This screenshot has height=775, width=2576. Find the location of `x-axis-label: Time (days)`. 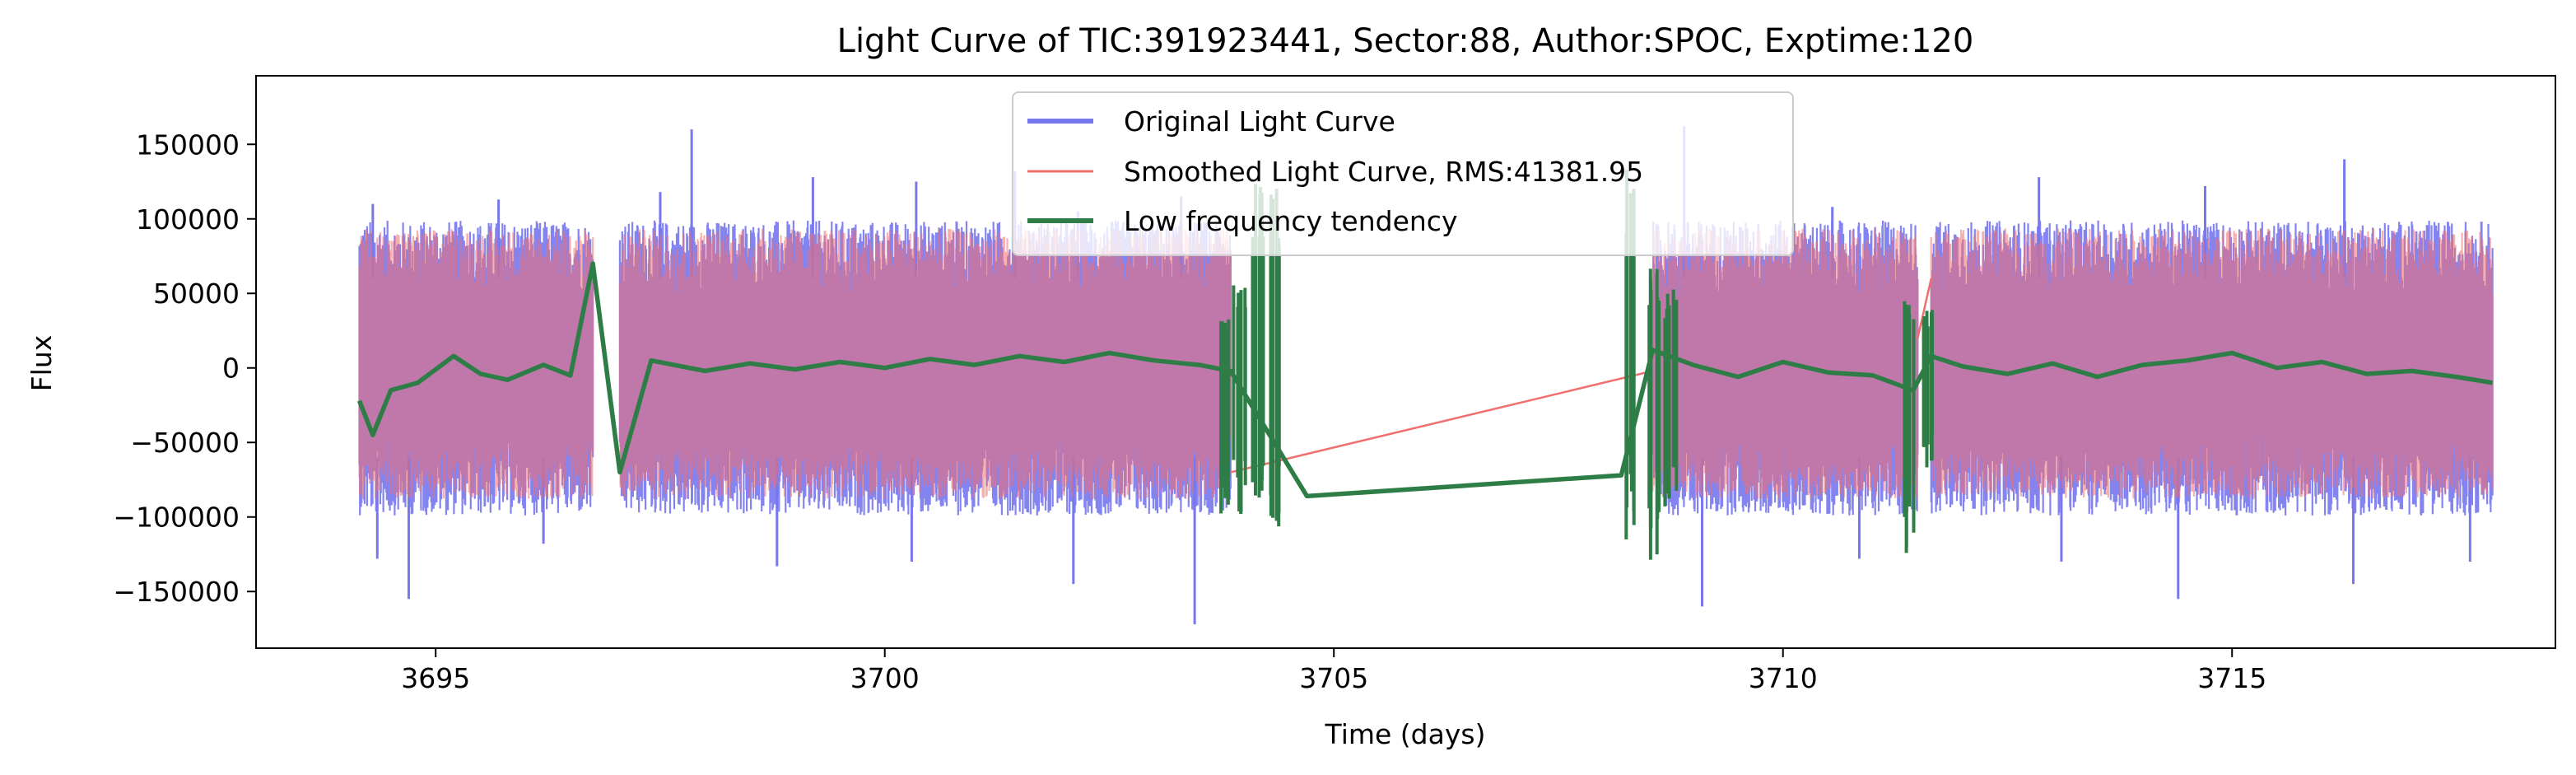

x-axis-label: Time (days) is located at coordinates (1405, 734).